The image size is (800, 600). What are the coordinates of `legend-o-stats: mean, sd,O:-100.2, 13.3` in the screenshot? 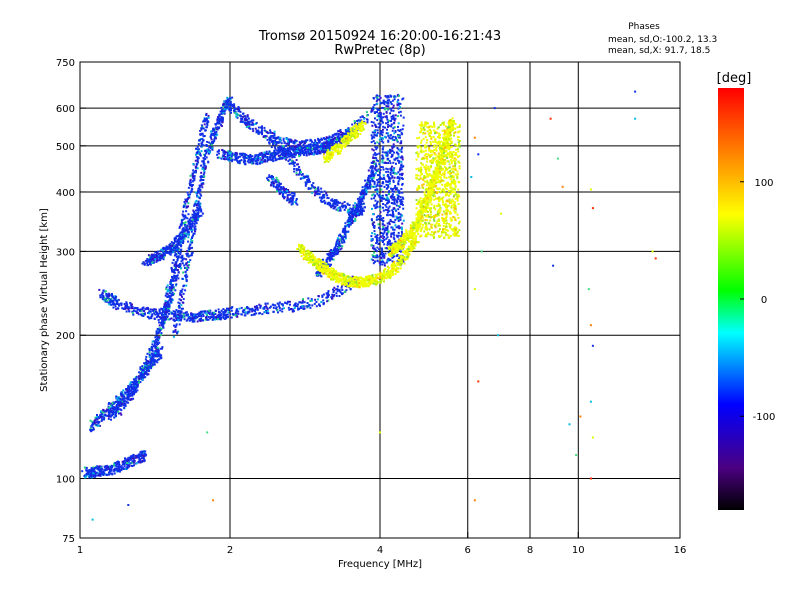 It's located at (662, 40).